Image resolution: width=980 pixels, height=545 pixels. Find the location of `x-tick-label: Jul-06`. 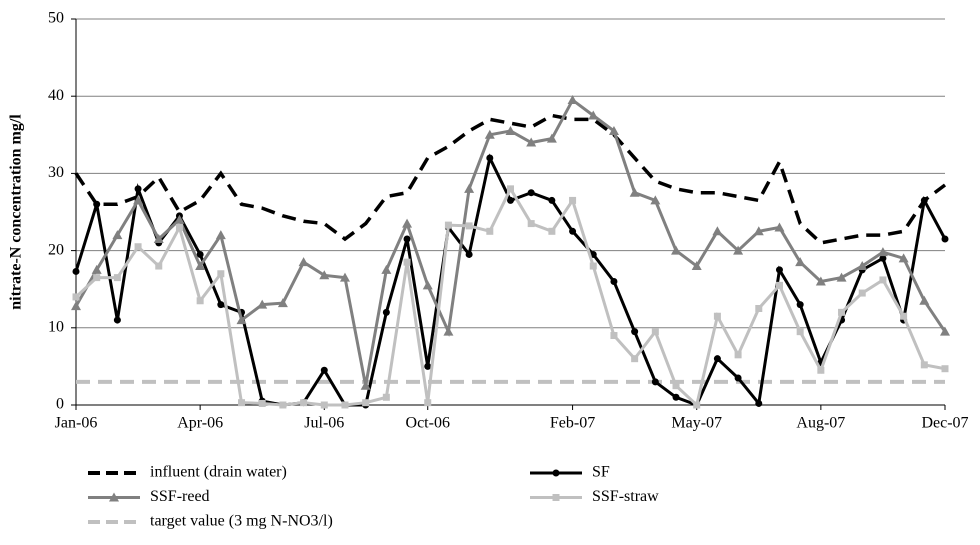

x-tick-label: Jul-06 is located at coordinates (324, 423).